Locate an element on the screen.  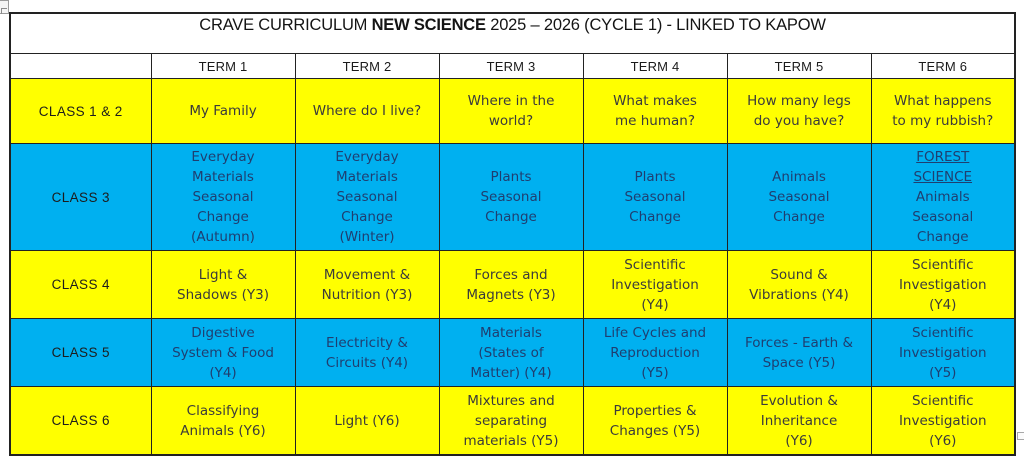
curriculum-cell: FOREST SCIENCE Animals Seasonal Change is located at coordinates (943, 197).